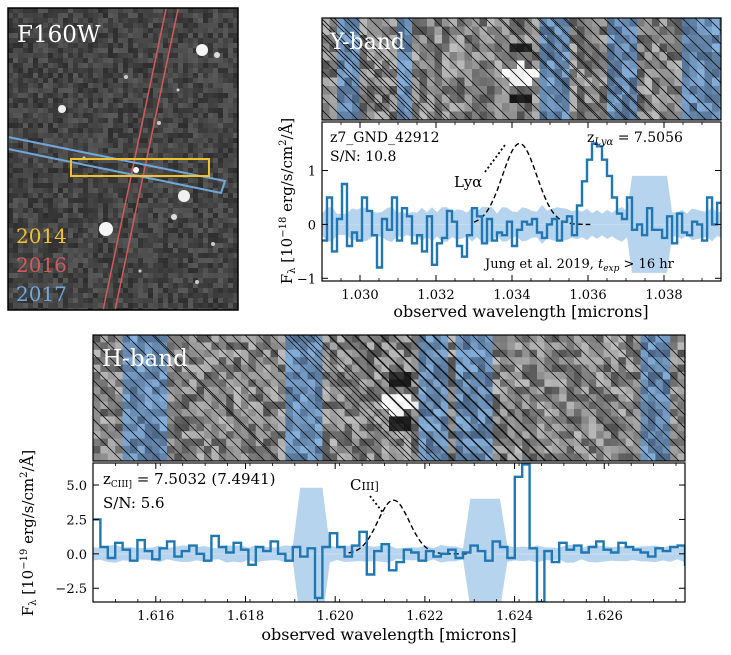 This screenshot has width=731, height=655. I want to click on faint-source, so click(178, 90).